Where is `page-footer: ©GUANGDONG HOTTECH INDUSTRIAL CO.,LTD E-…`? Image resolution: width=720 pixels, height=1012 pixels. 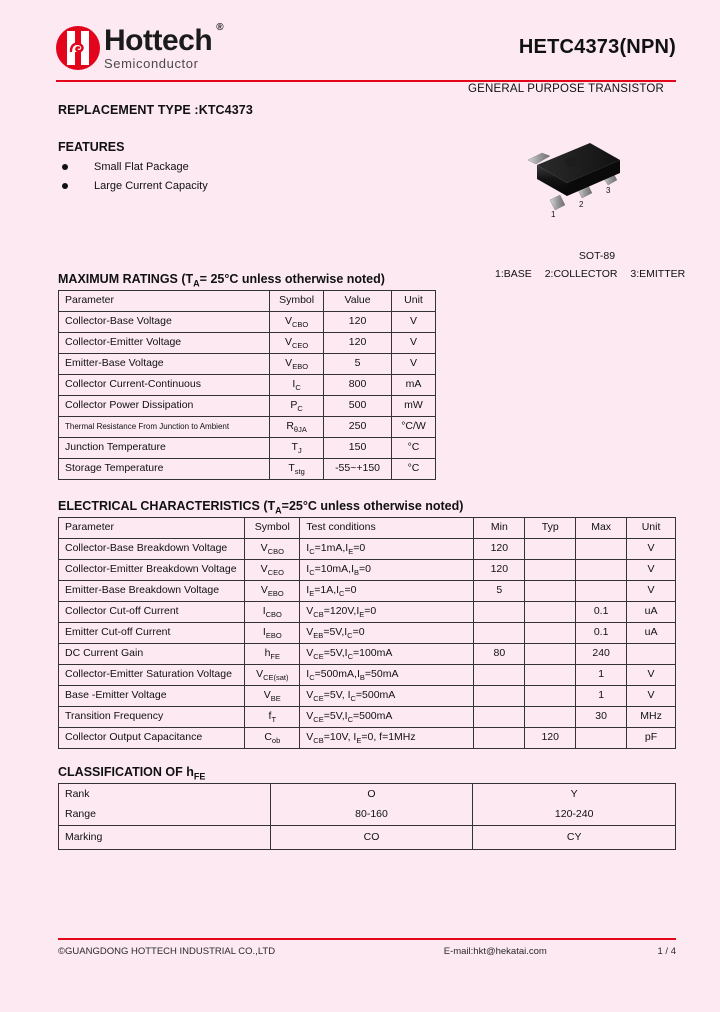
page-footer: ©GUANGDONG HOTTECH INDUSTRIAL CO.,LTD E-… is located at coordinates (367, 951).